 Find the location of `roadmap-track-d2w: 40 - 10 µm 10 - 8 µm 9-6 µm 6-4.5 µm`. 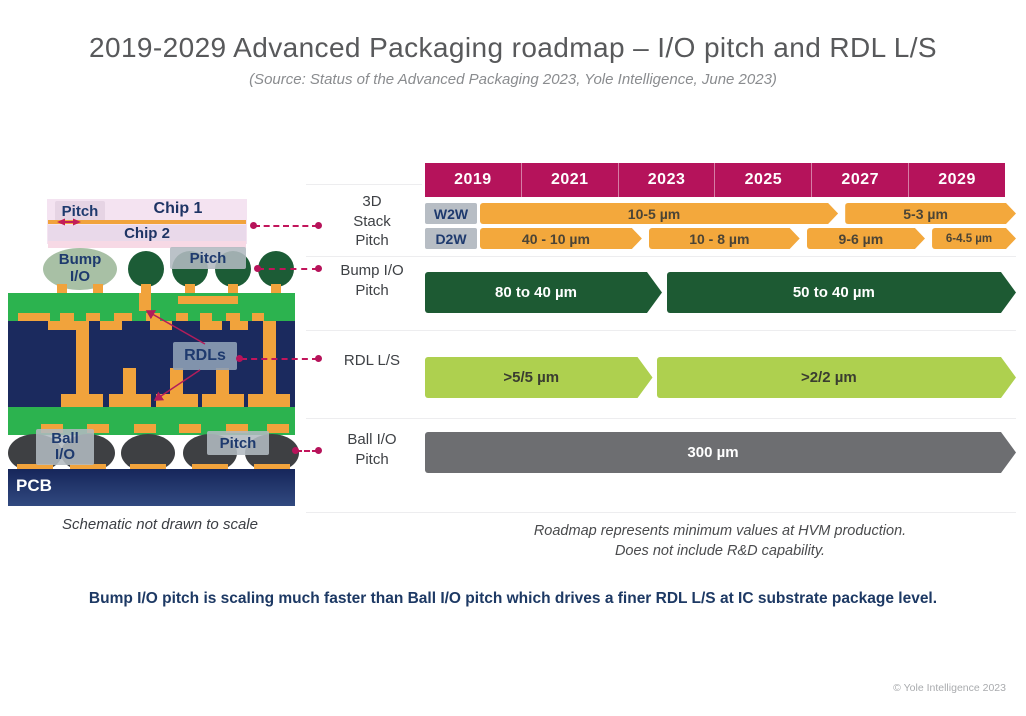

roadmap-track-d2w: 40 - 10 µm 10 - 8 µm 9-6 µm 6-4.5 µm is located at coordinates (720, 238).